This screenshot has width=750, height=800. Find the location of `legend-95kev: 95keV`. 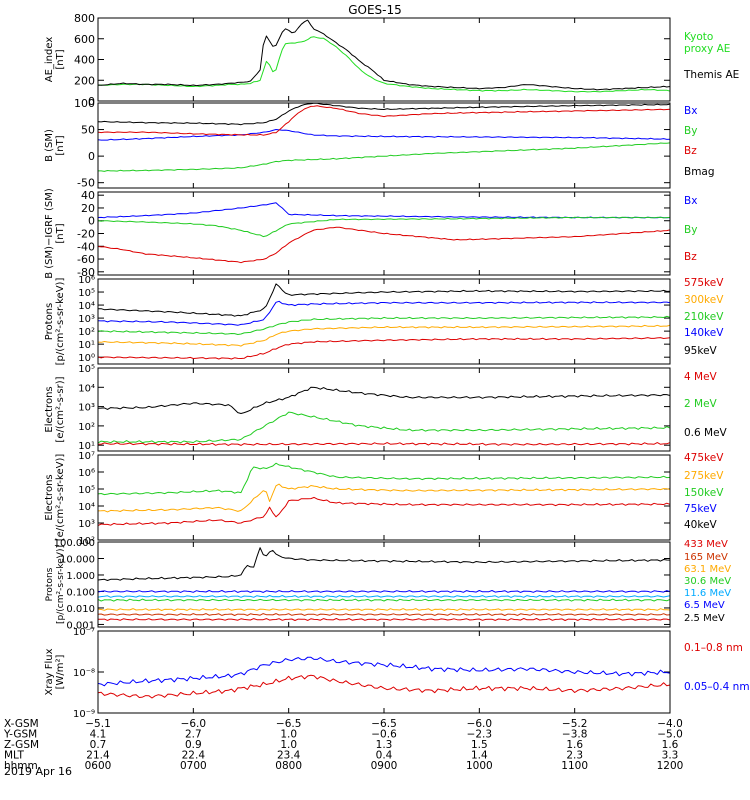

legend-95kev: 95keV is located at coordinates (701, 351).